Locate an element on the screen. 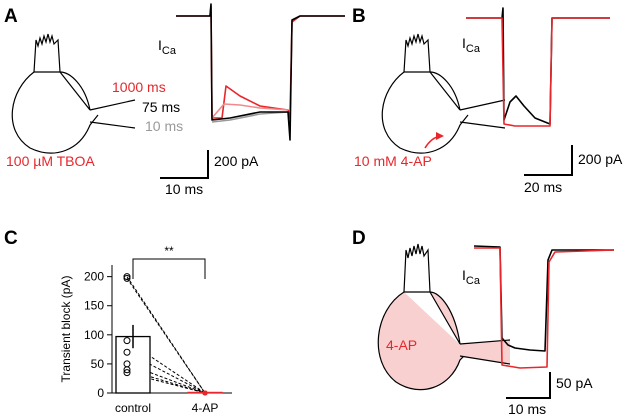 The image size is (640, 420). x-tick-label: 4-AP is located at coordinates (205, 408).